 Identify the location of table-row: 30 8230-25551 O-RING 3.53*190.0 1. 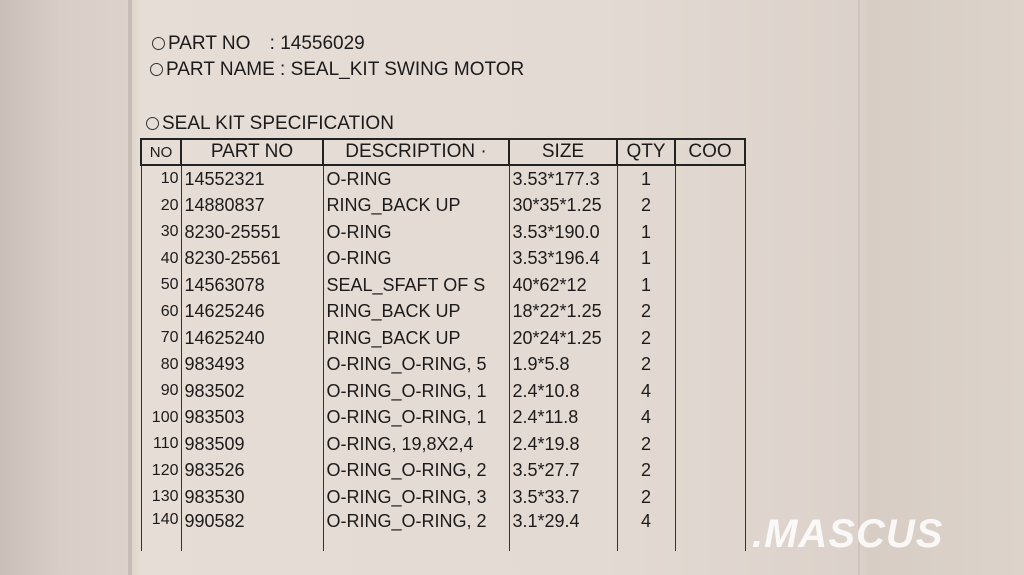
(443, 232).